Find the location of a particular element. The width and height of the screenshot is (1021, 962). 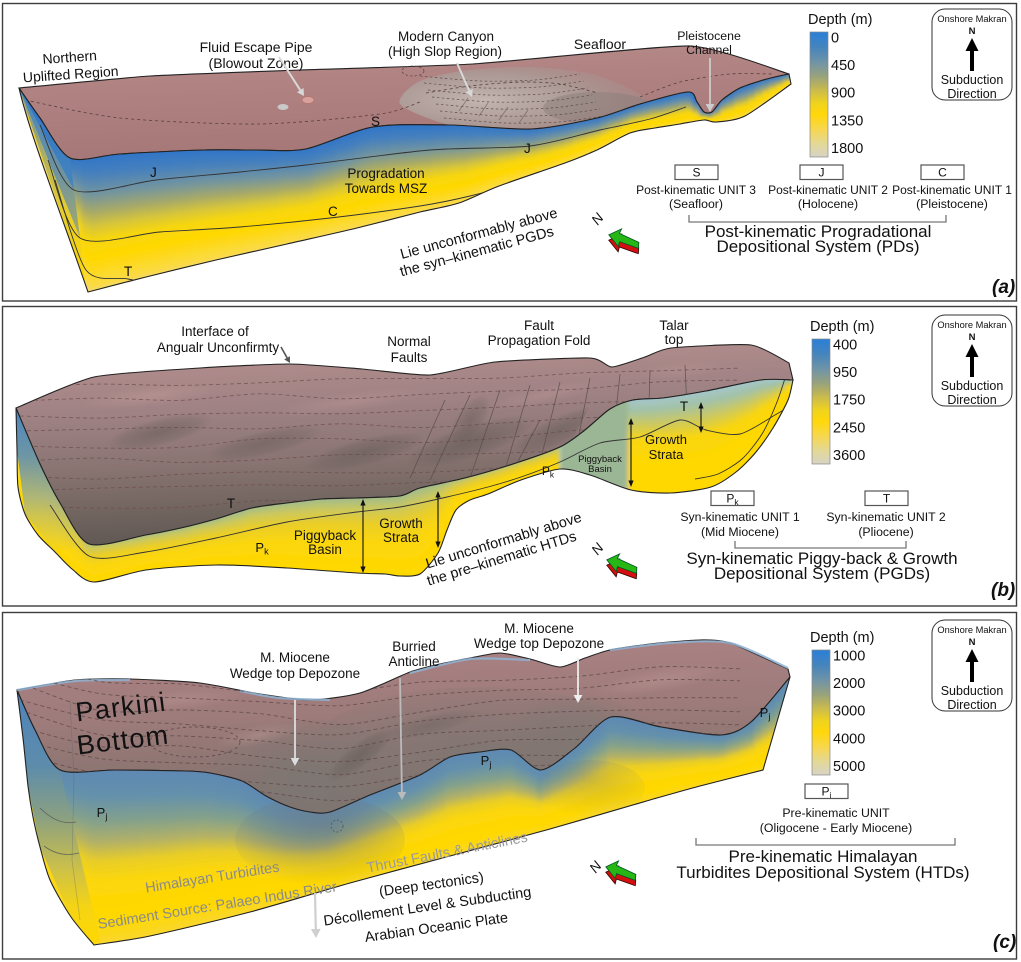

svg-text: 450 is located at coordinates (843, 66).